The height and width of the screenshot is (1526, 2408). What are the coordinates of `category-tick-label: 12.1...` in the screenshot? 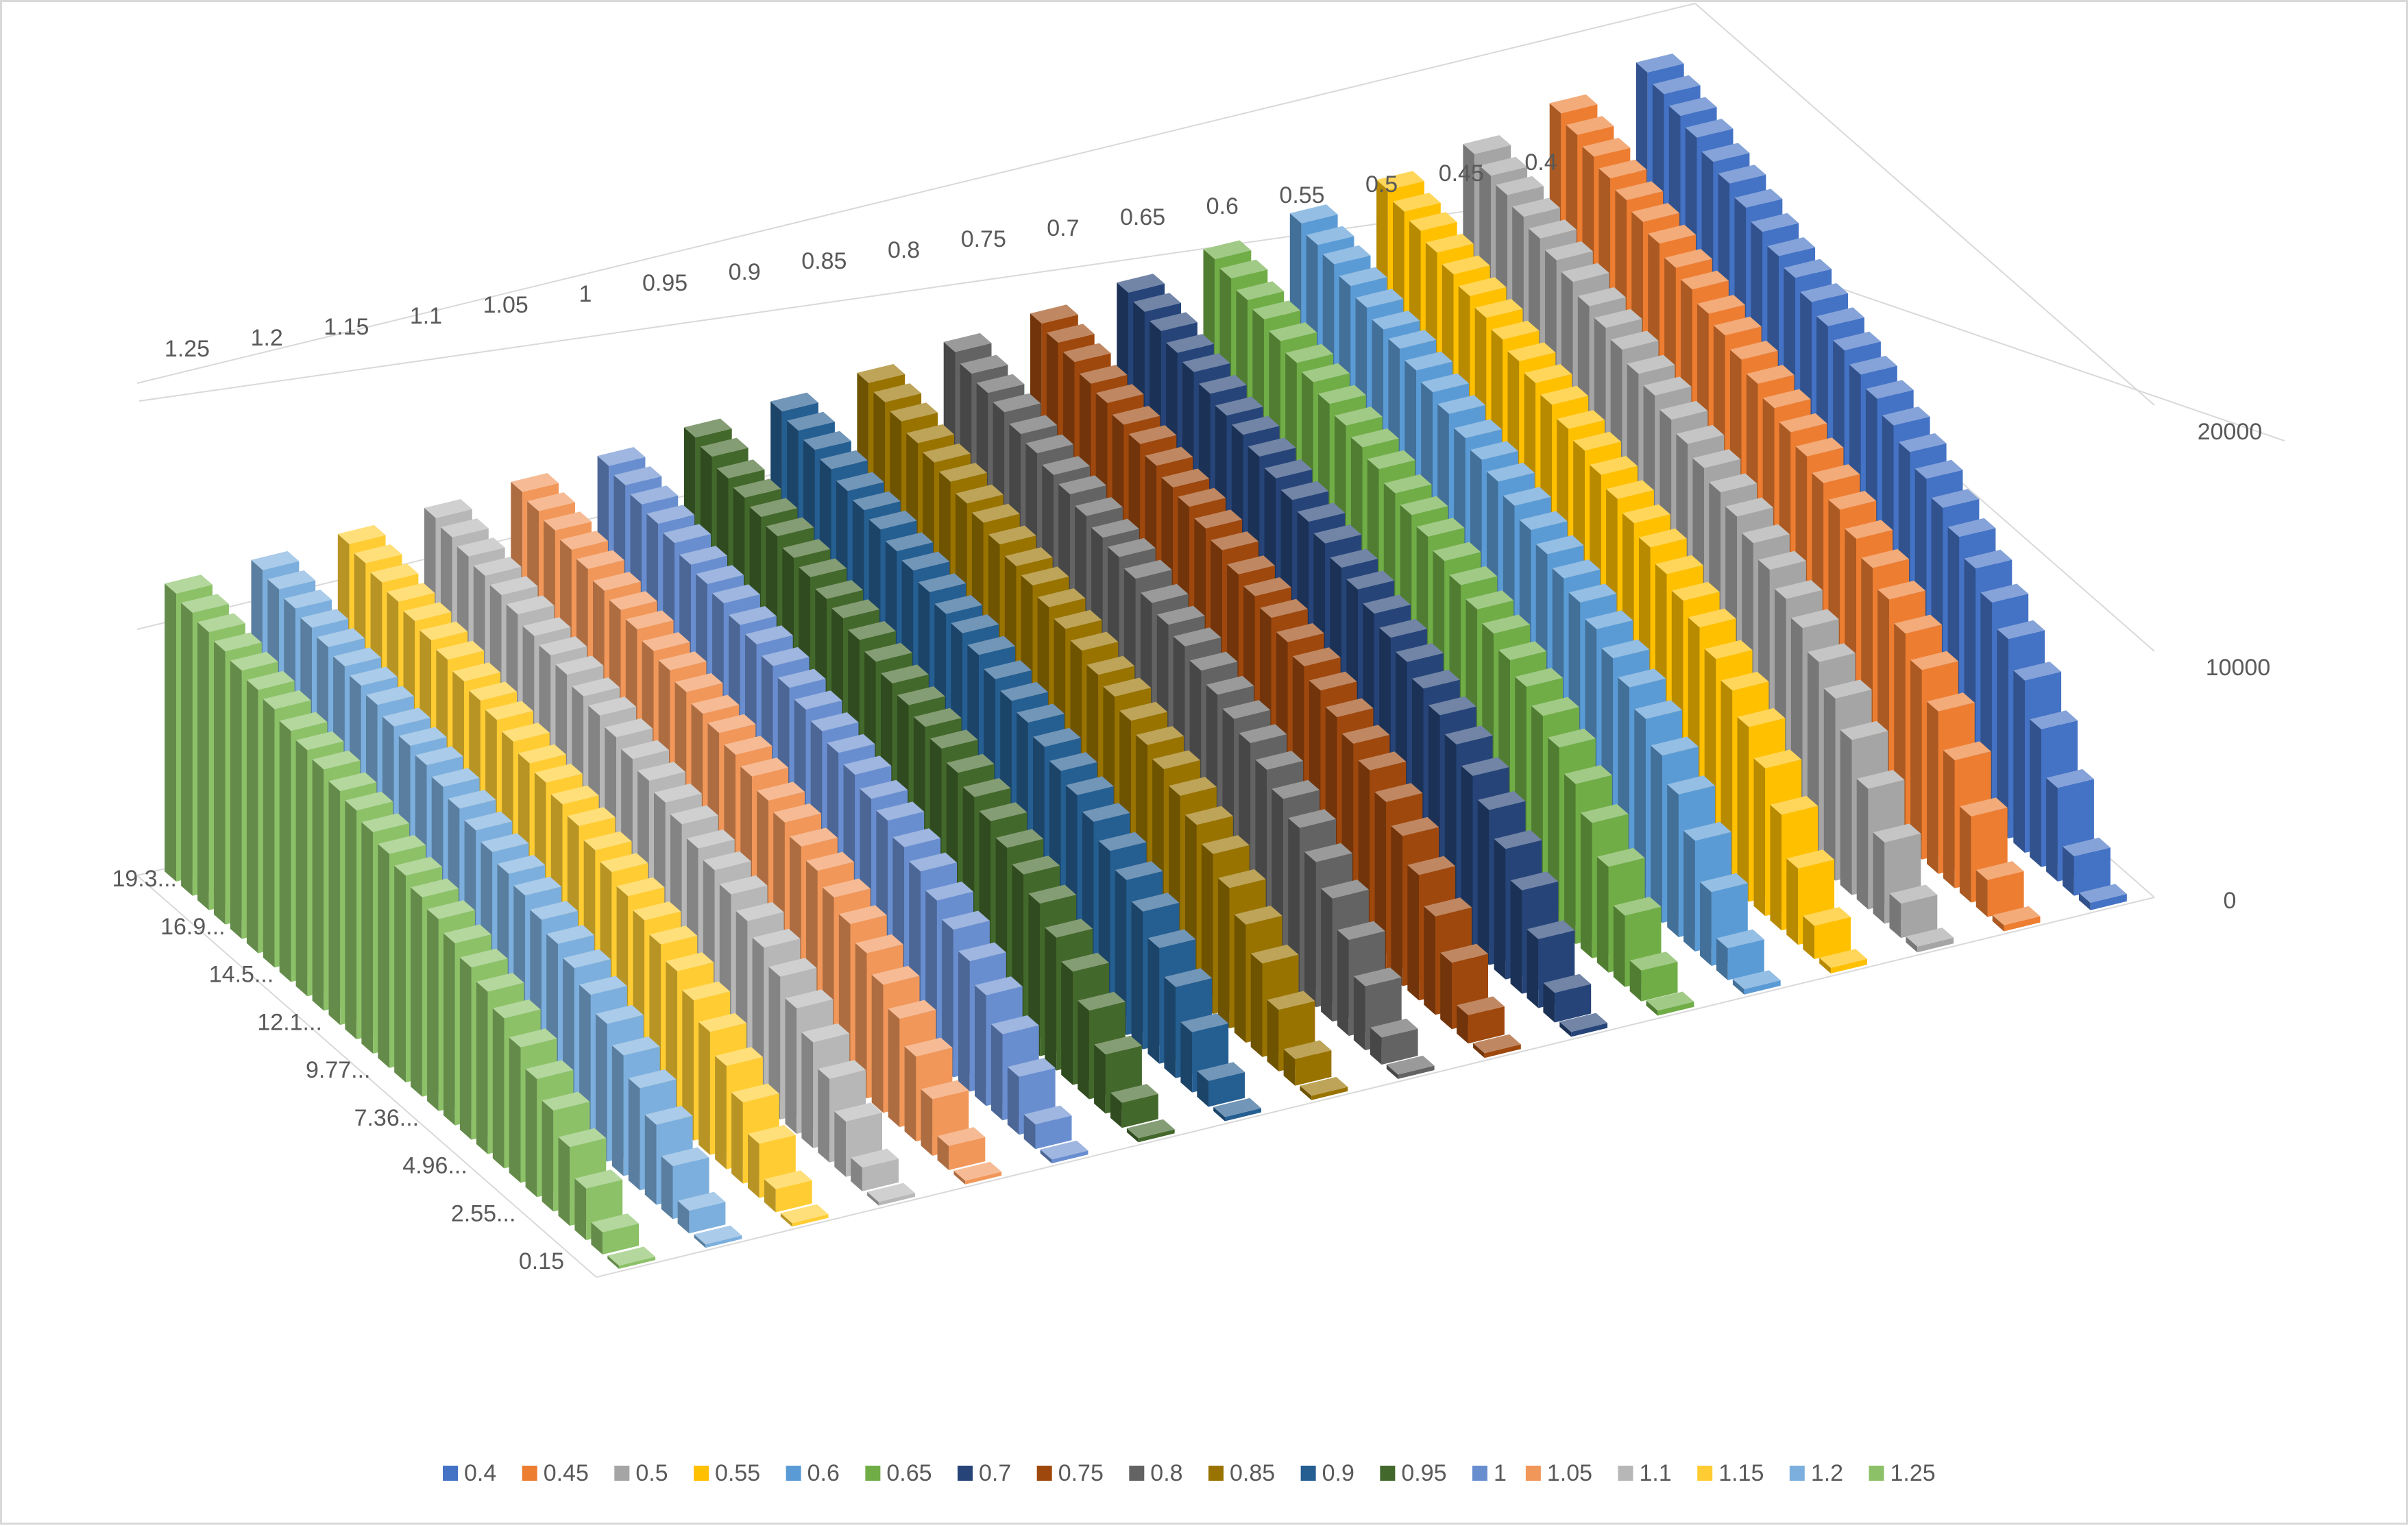 It's located at (289, 1022).